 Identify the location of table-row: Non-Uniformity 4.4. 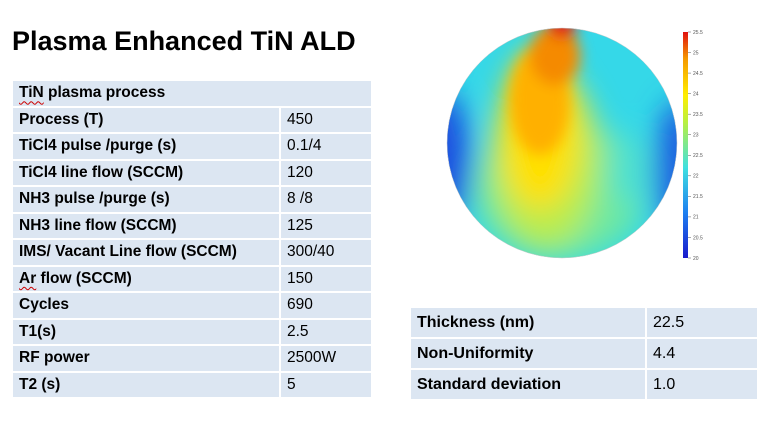
(584, 353).